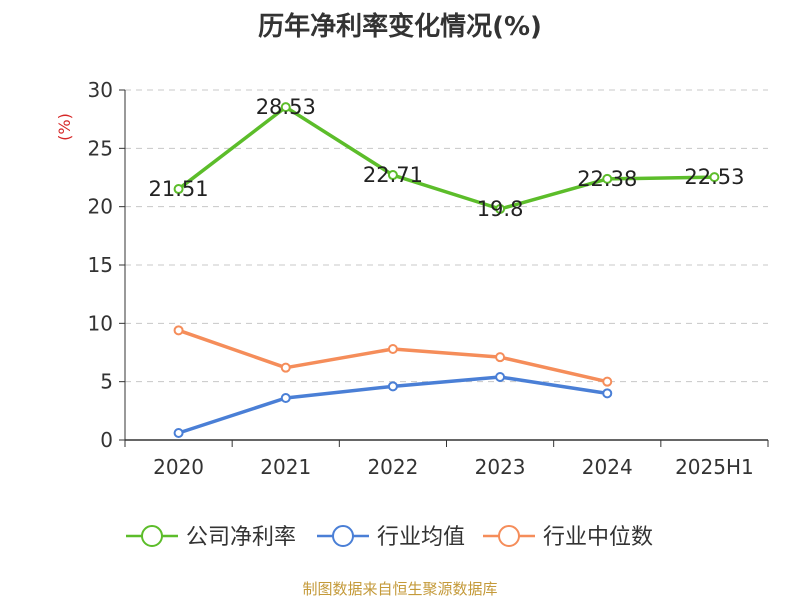 The width and height of the screenshot is (800, 600). Describe the element at coordinates (241, 537) in the screenshot. I see `legend-label: 公司净利率` at that location.